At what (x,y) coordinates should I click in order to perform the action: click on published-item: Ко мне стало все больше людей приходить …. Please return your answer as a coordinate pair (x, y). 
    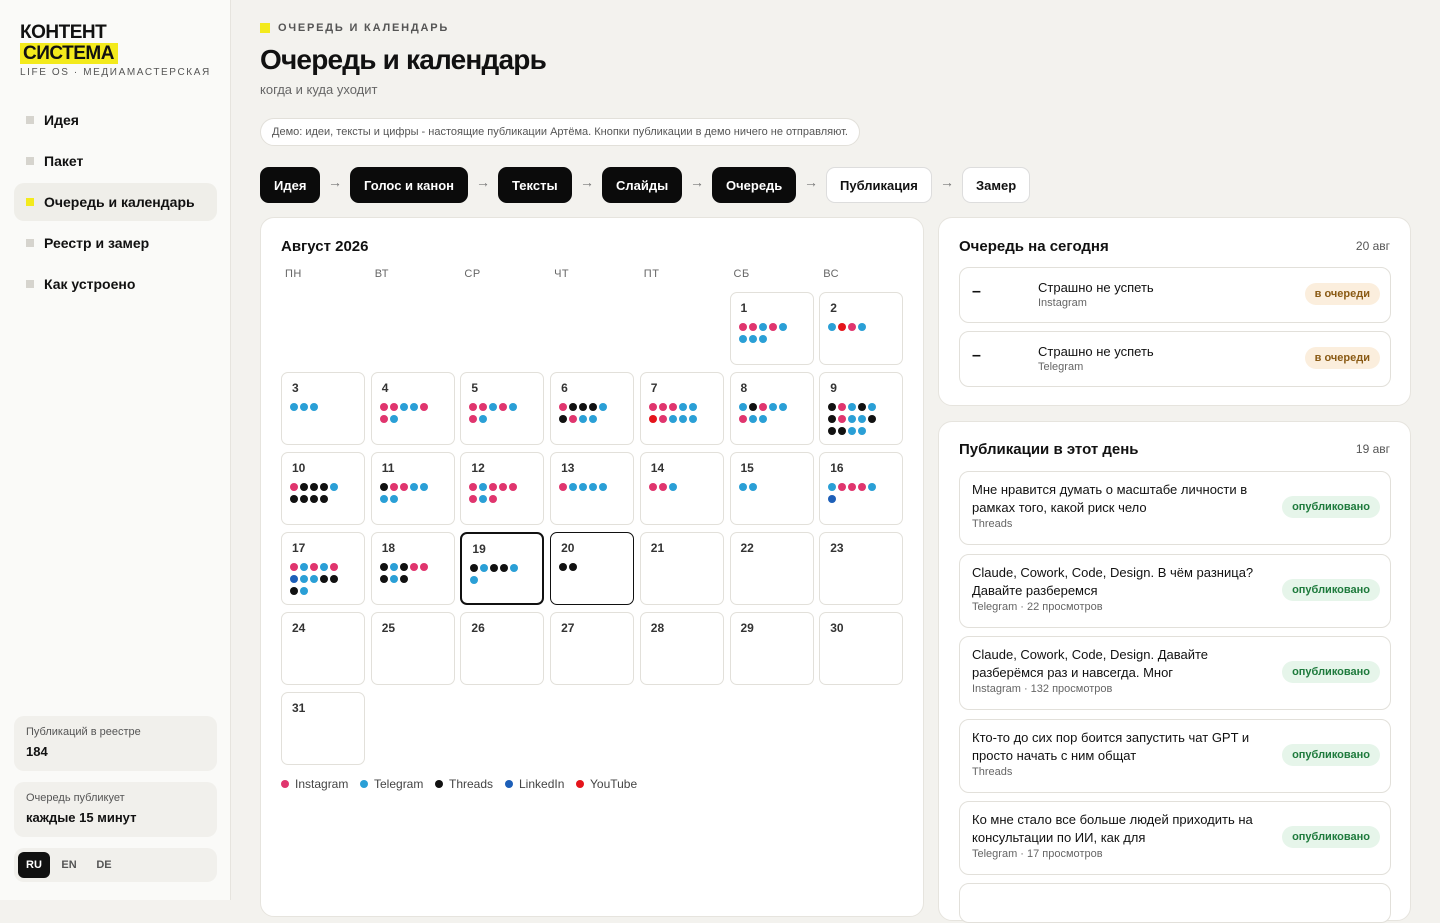
    Looking at the image, I should click on (1175, 838).